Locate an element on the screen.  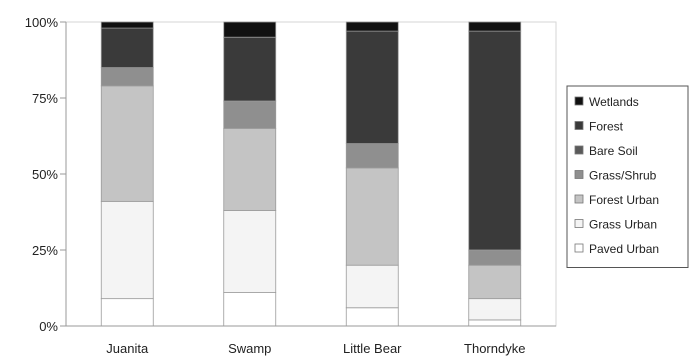
y-tick-label: 25% is located at coordinates (45, 250).